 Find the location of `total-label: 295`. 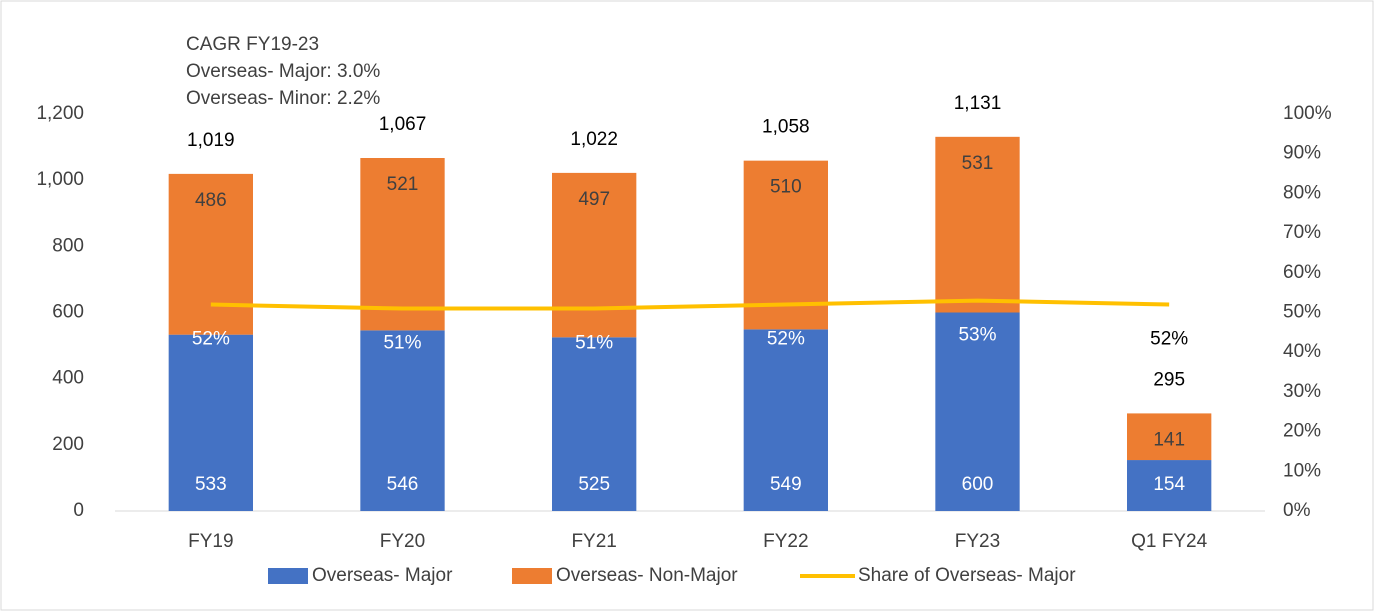

total-label: 295 is located at coordinates (1169, 379).